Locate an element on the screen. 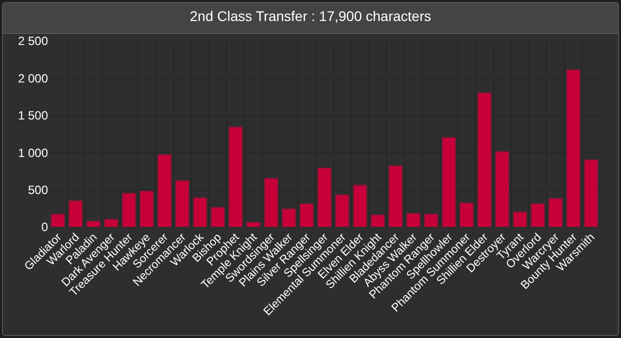 The image size is (621, 338). y-tick-label: 1 000 is located at coordinates (33, 153).